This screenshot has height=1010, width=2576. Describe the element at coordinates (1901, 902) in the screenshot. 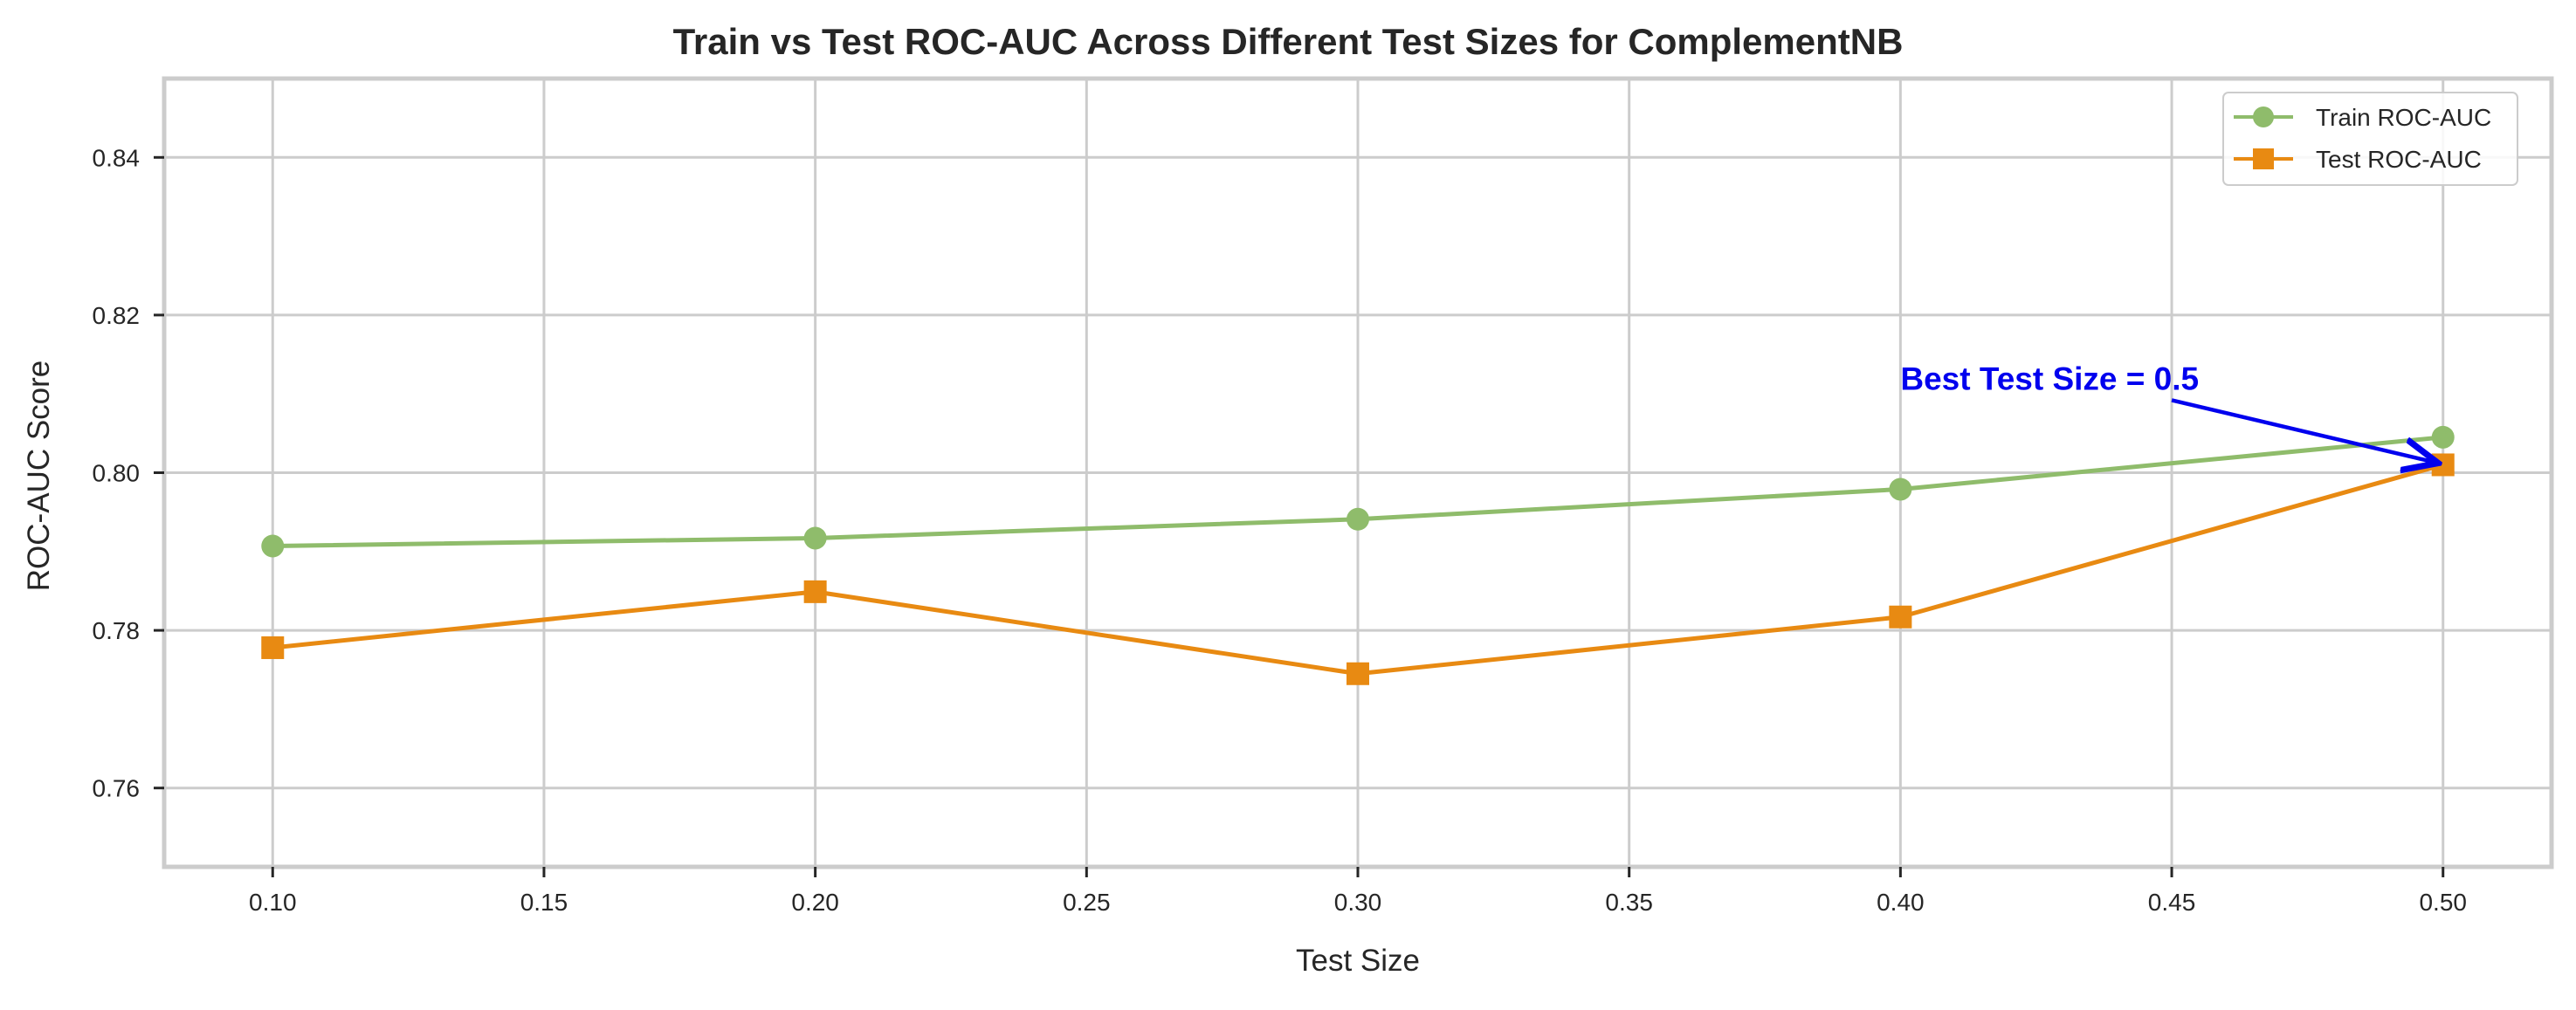

I see `x-tick-label: 0.40` at that location.